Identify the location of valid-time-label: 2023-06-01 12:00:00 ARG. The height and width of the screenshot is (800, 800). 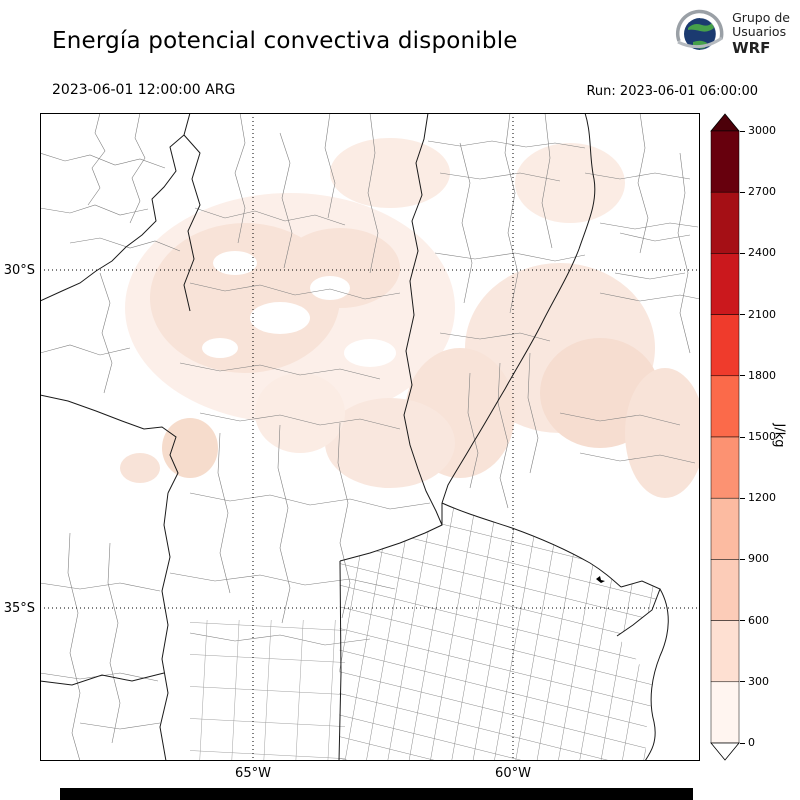
(144, 90).